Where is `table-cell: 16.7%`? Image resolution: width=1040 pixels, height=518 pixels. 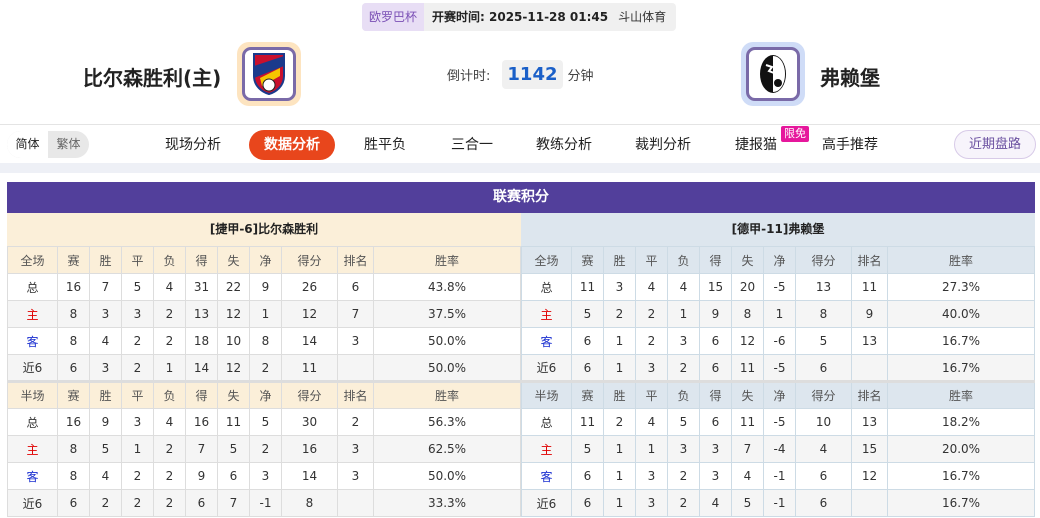
table-cell: 16.7% is located at coordinates (961, 503).